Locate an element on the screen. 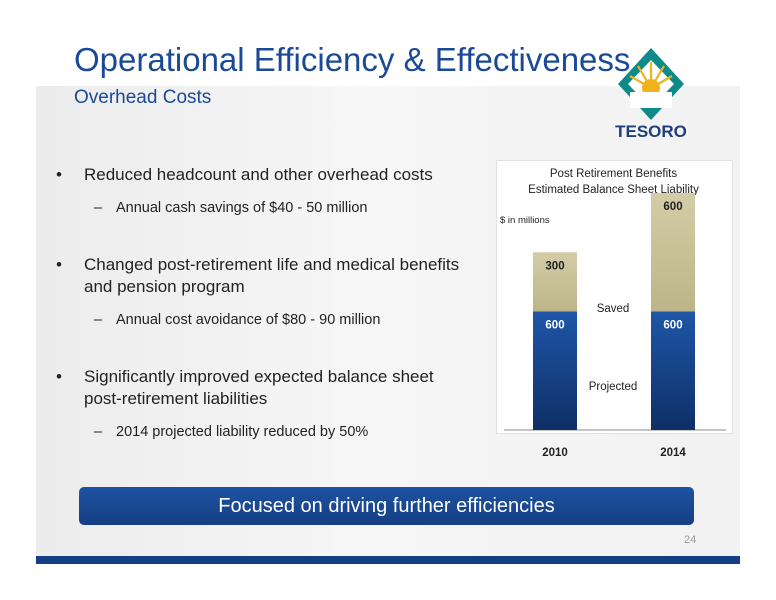 This screenshot has width=776, height=600. chart-units-label: $ in millions is located at coordinates (525, 220).